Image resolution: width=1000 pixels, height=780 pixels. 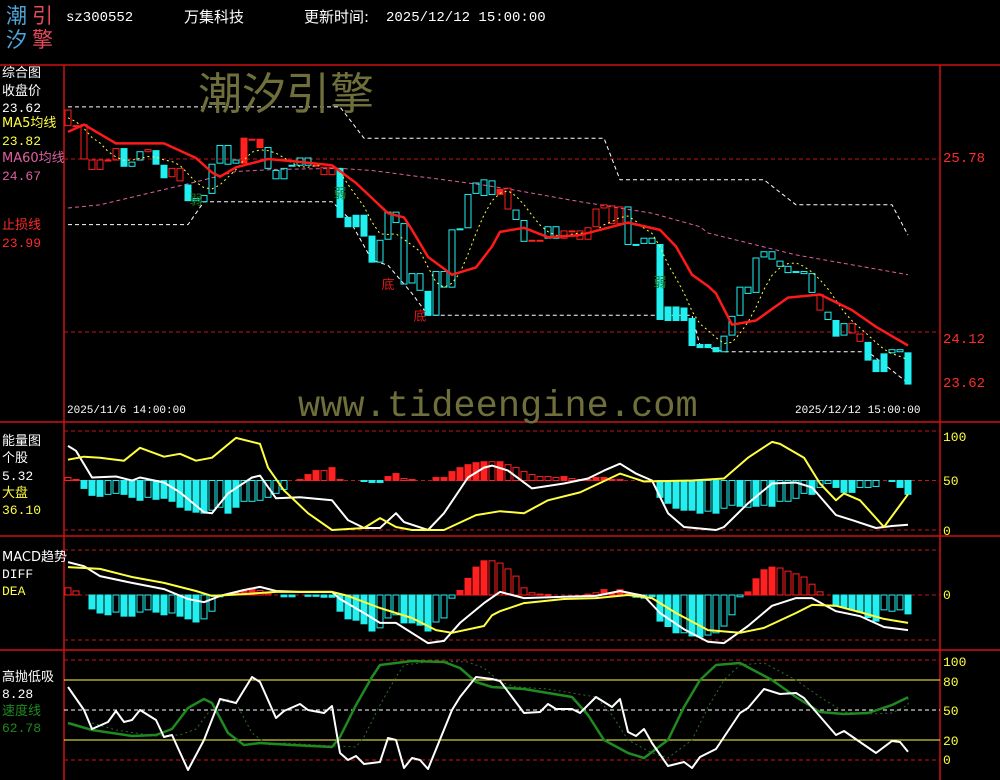 I want to click on speed-label: 速度线, so click(x=22, y=711).